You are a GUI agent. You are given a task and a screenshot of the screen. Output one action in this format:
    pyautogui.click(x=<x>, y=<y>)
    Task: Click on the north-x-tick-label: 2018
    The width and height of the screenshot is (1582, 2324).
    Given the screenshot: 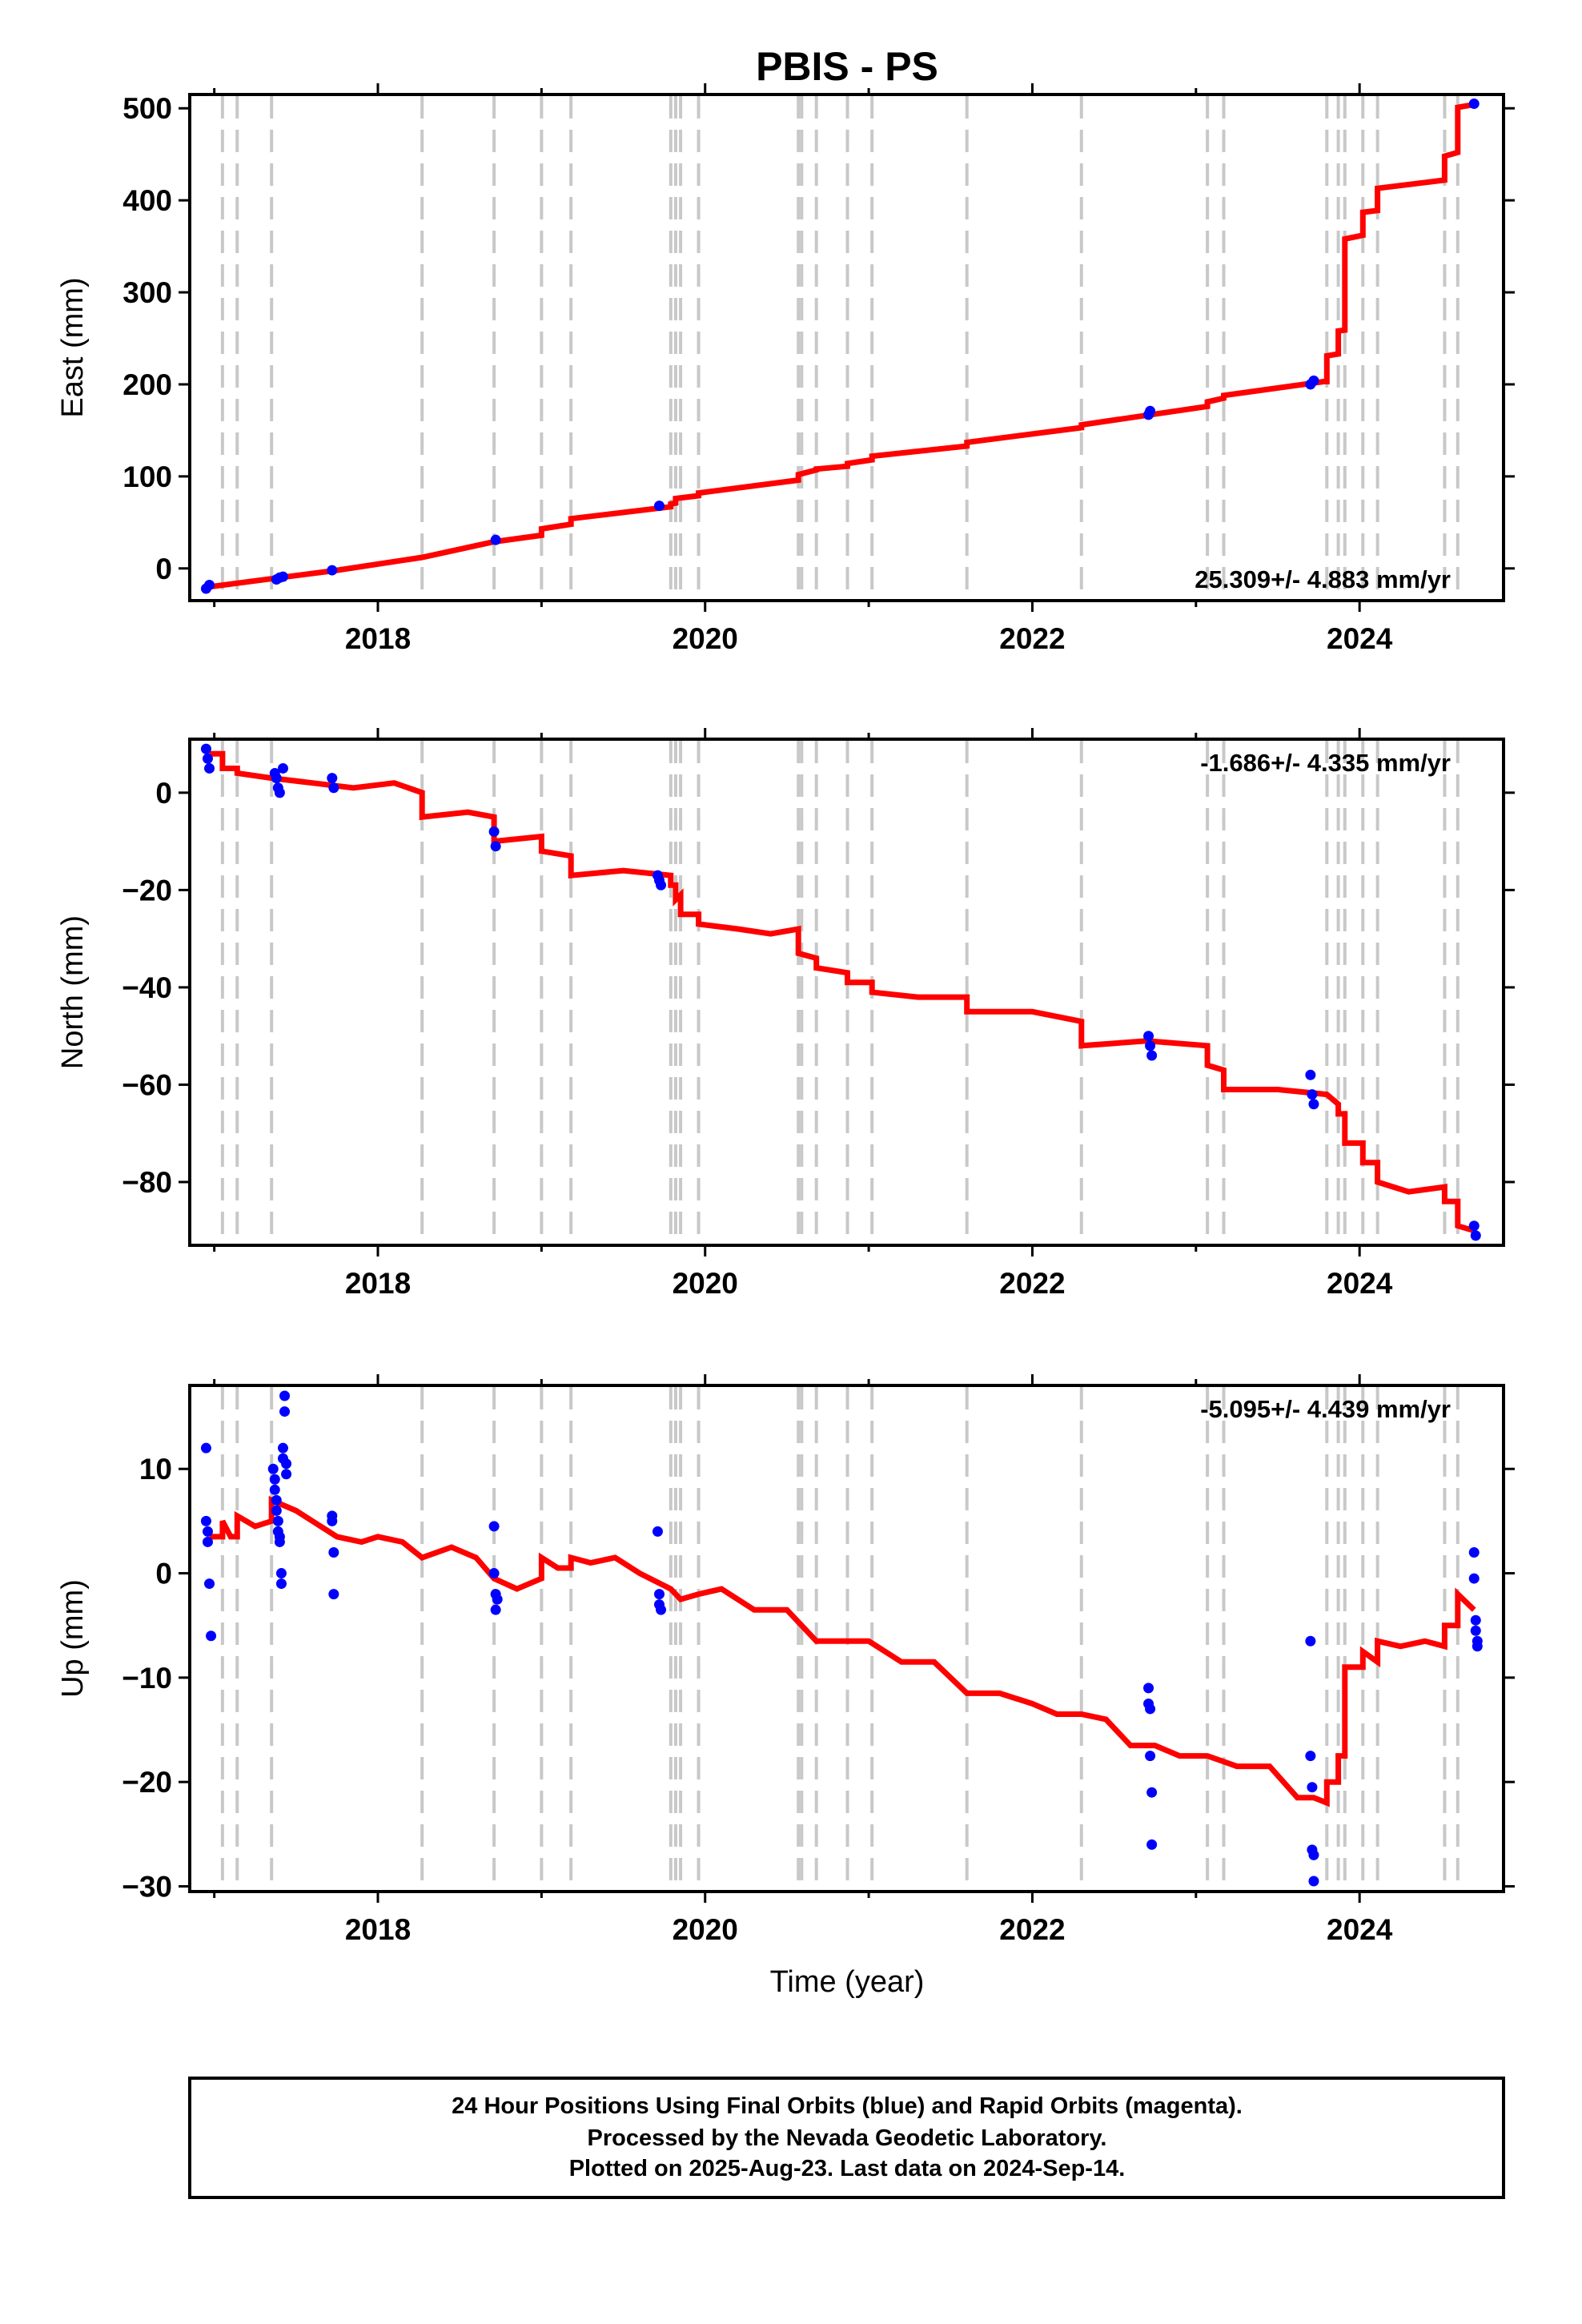 What is the action you would take?
    pyautogui.click(x=378, y=1283)
    